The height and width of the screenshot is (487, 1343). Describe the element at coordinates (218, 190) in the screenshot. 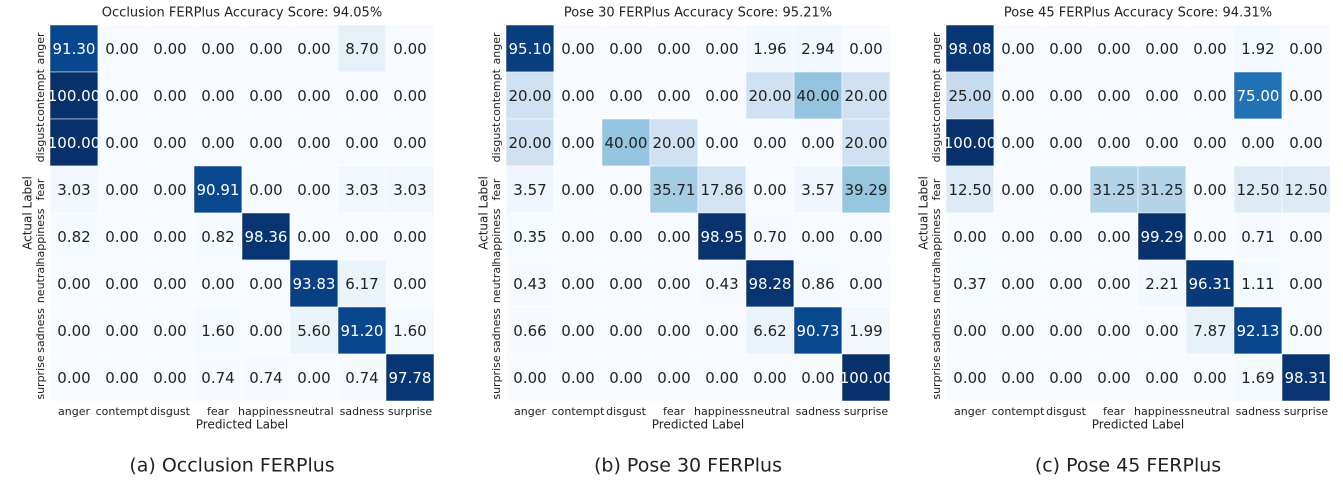

I see `cell-label: 90.91` at that location.